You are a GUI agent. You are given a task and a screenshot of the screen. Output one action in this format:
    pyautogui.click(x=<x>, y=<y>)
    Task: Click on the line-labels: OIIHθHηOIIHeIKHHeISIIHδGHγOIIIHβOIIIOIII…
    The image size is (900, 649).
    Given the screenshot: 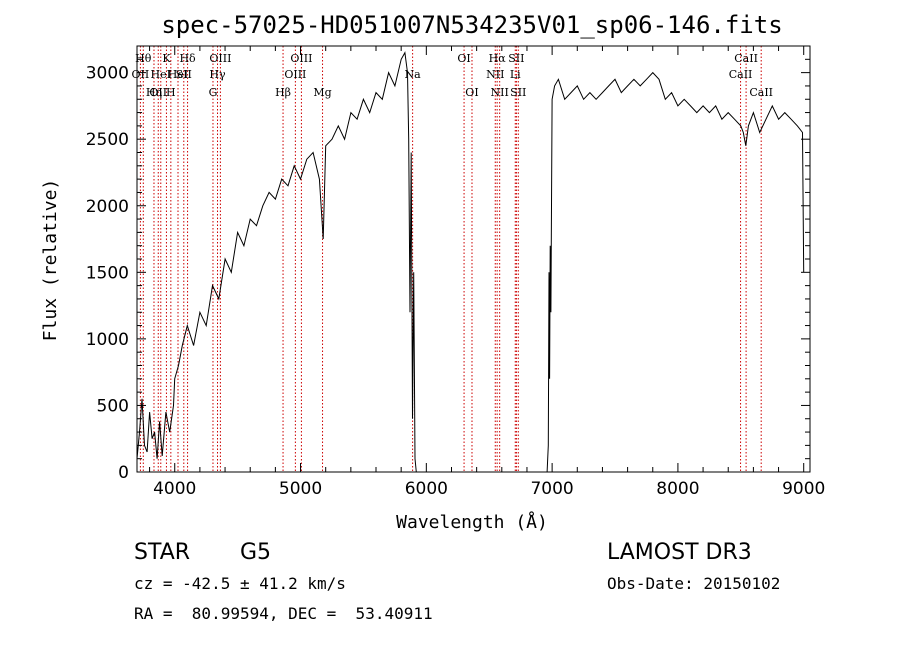 What is the action you would take?
    pyautogui.click(x=452, y=75)
    